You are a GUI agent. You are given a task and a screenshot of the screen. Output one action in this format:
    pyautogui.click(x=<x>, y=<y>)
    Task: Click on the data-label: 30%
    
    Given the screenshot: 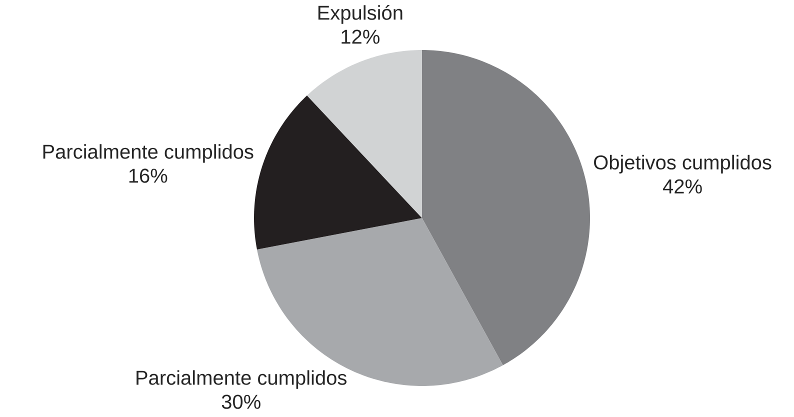 What is the action you would take?
    pyautogui.click(x=241, y=401)
    